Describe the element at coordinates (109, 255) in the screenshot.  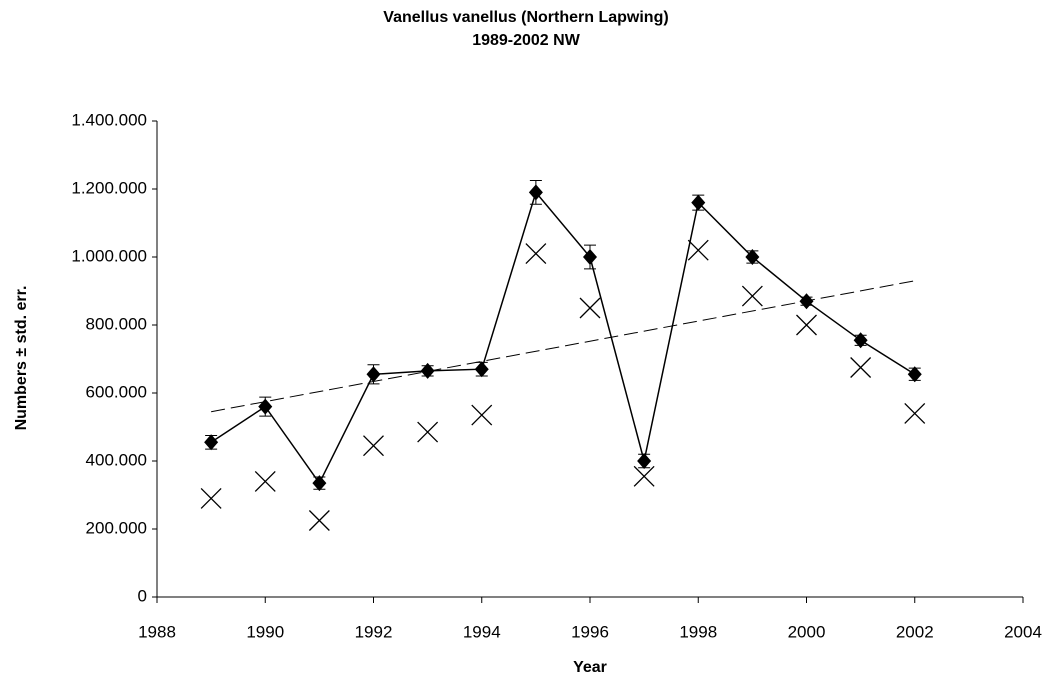
I see `y-tick-label: 1.000.000` at that location.